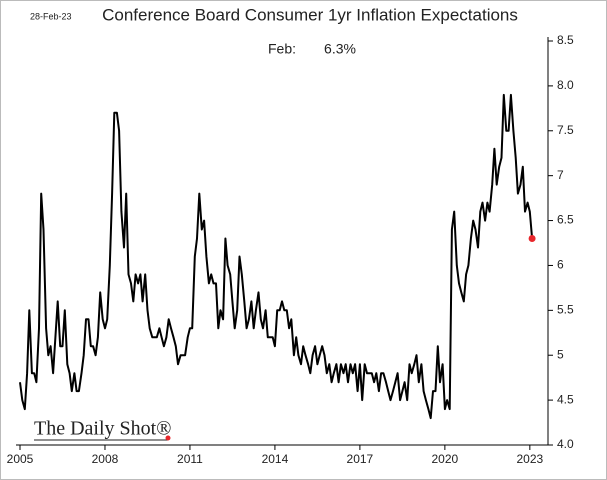 Image resolution: width=607 pixels, height=480 pixels. I want to click on y-tick-label: 7.5, so click(565, 130).